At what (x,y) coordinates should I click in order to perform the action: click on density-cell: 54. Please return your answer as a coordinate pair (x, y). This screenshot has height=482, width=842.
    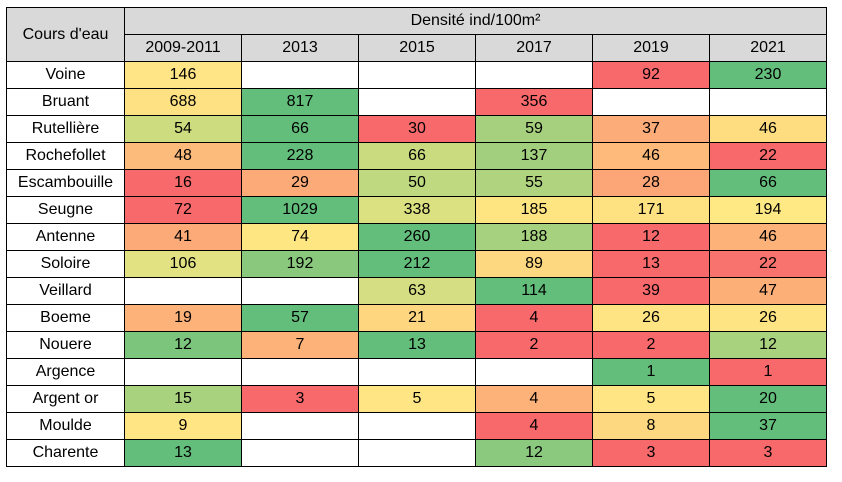
    Looking at the image, I should click on (183, 129).